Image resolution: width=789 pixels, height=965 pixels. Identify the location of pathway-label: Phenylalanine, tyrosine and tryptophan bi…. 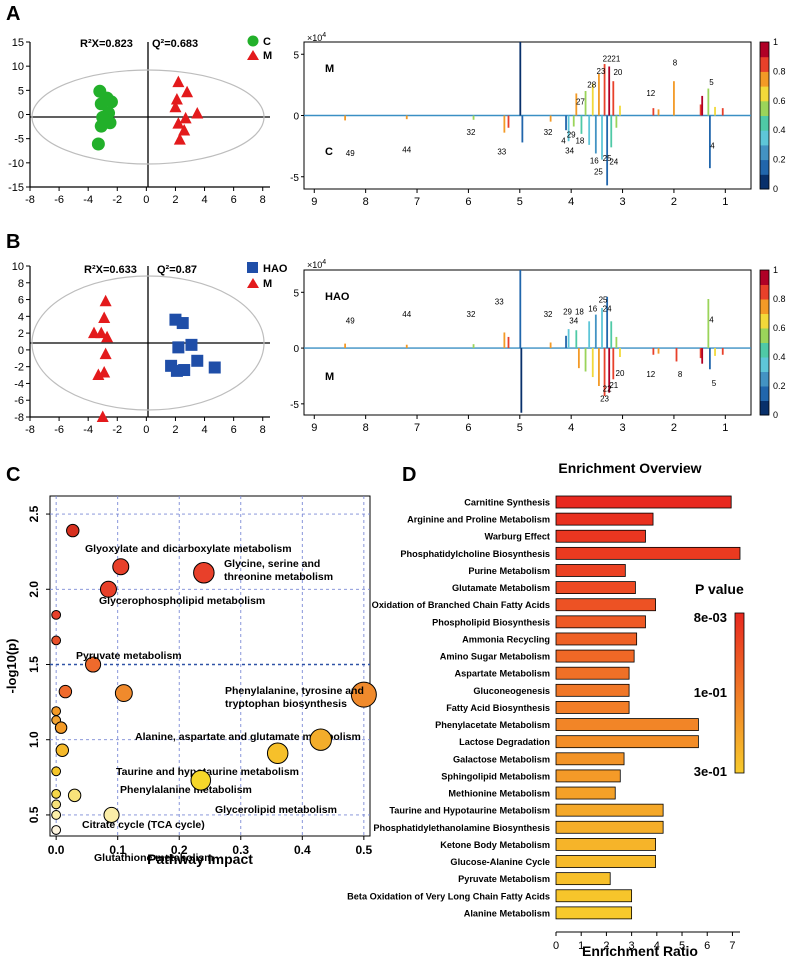
(294, 697).